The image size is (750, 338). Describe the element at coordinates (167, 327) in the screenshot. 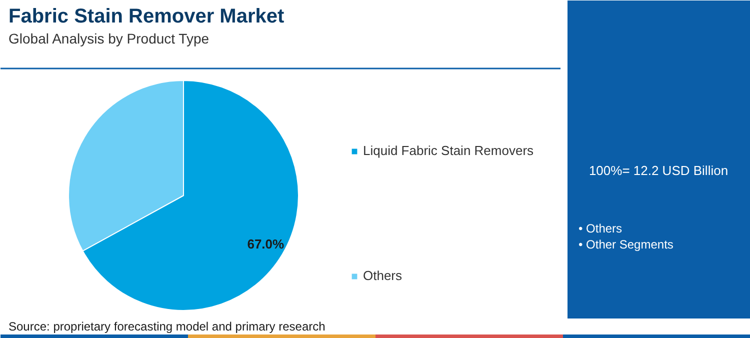

I see `source-note: Source: proprietary forecasting model and primary research` at that location.